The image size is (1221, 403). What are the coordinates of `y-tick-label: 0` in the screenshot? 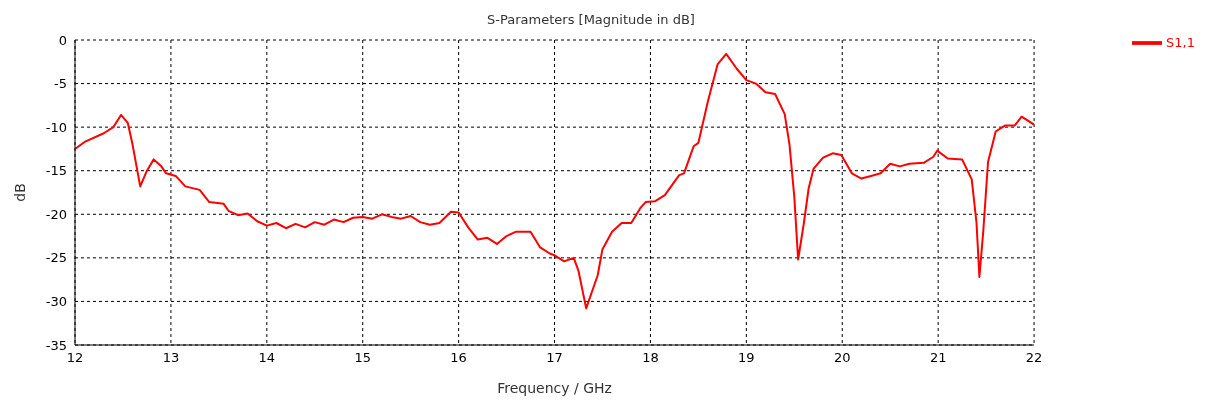 It's located at (62, 40).